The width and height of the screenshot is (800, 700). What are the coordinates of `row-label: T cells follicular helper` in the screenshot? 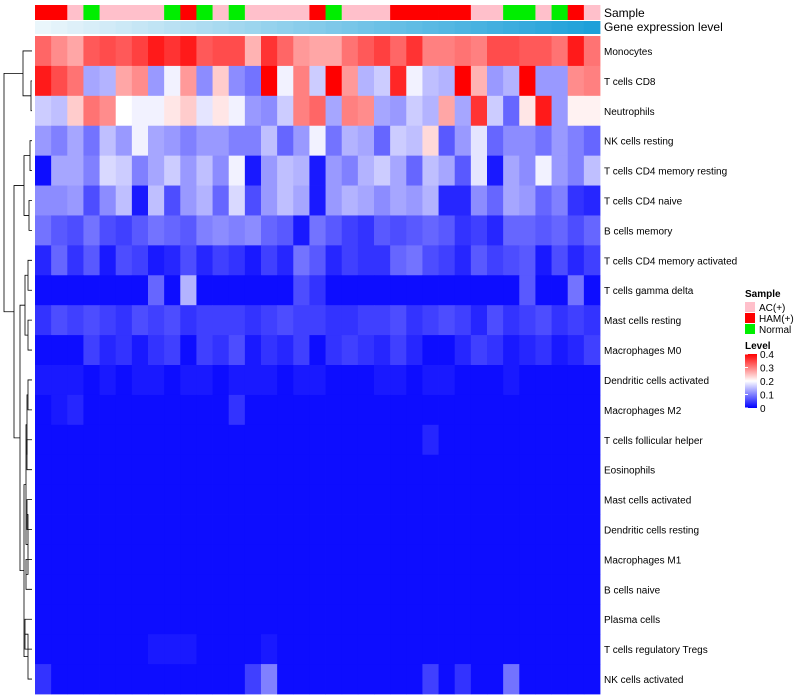 It's located at (653, 441).